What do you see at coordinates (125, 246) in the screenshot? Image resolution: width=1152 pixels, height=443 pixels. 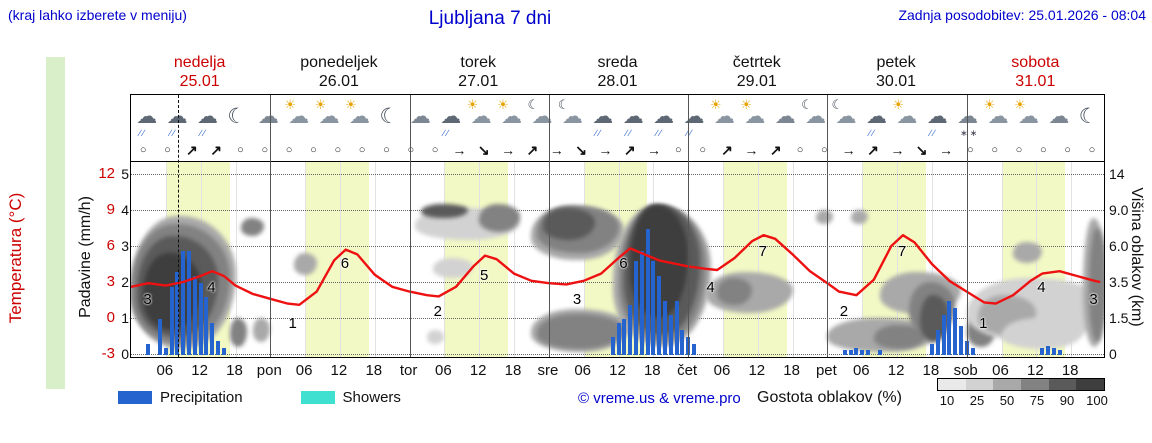 I see `precipitation-tick: 3` at bounding box center [125, 246].